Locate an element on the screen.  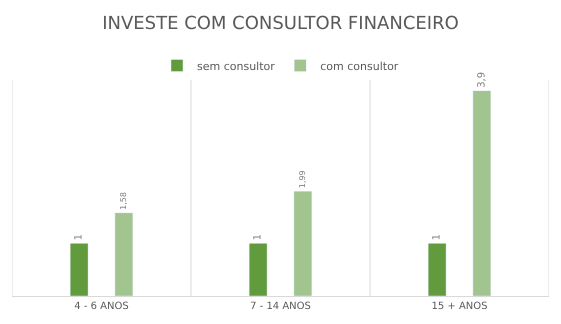
x-tick-label: 7 - 14 ANOS is located at coordinates (280, 306).